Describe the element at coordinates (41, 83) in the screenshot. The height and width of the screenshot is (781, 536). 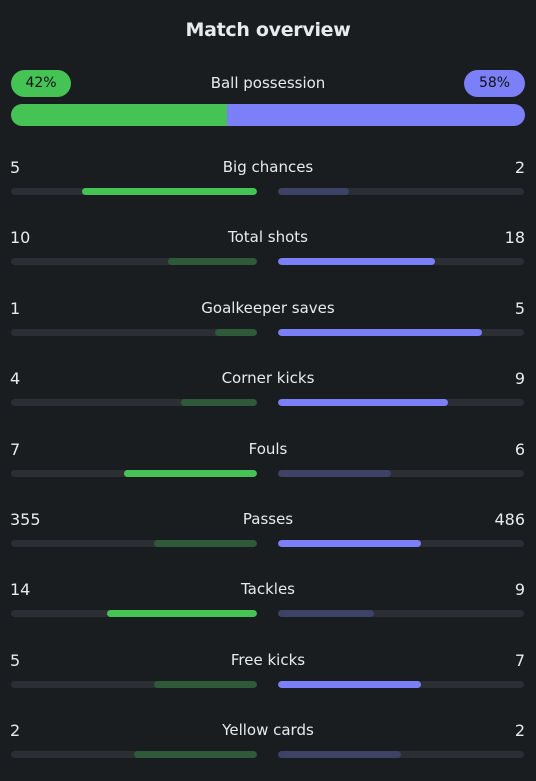
I see `home-possession-badge: 42%` at that location.